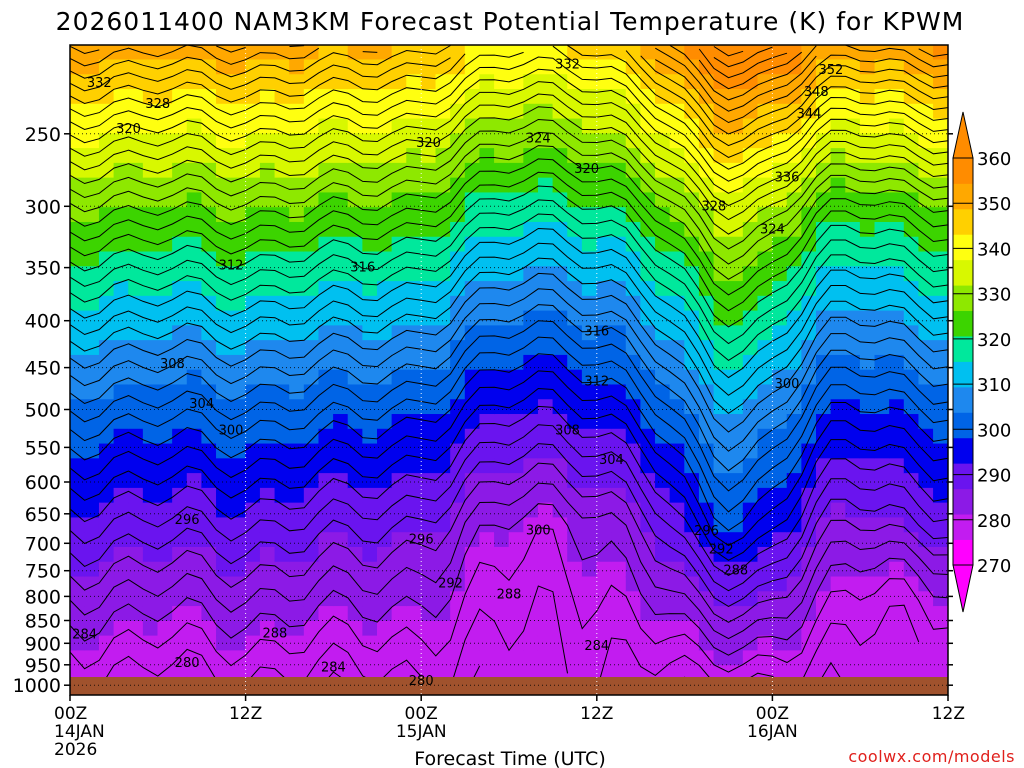 This screenshot has height=768, width=1024. What do you see at coordinates (994, 249) in the screenshot?
I see `colorbar-label: 340` at bounding box center [994, 249].